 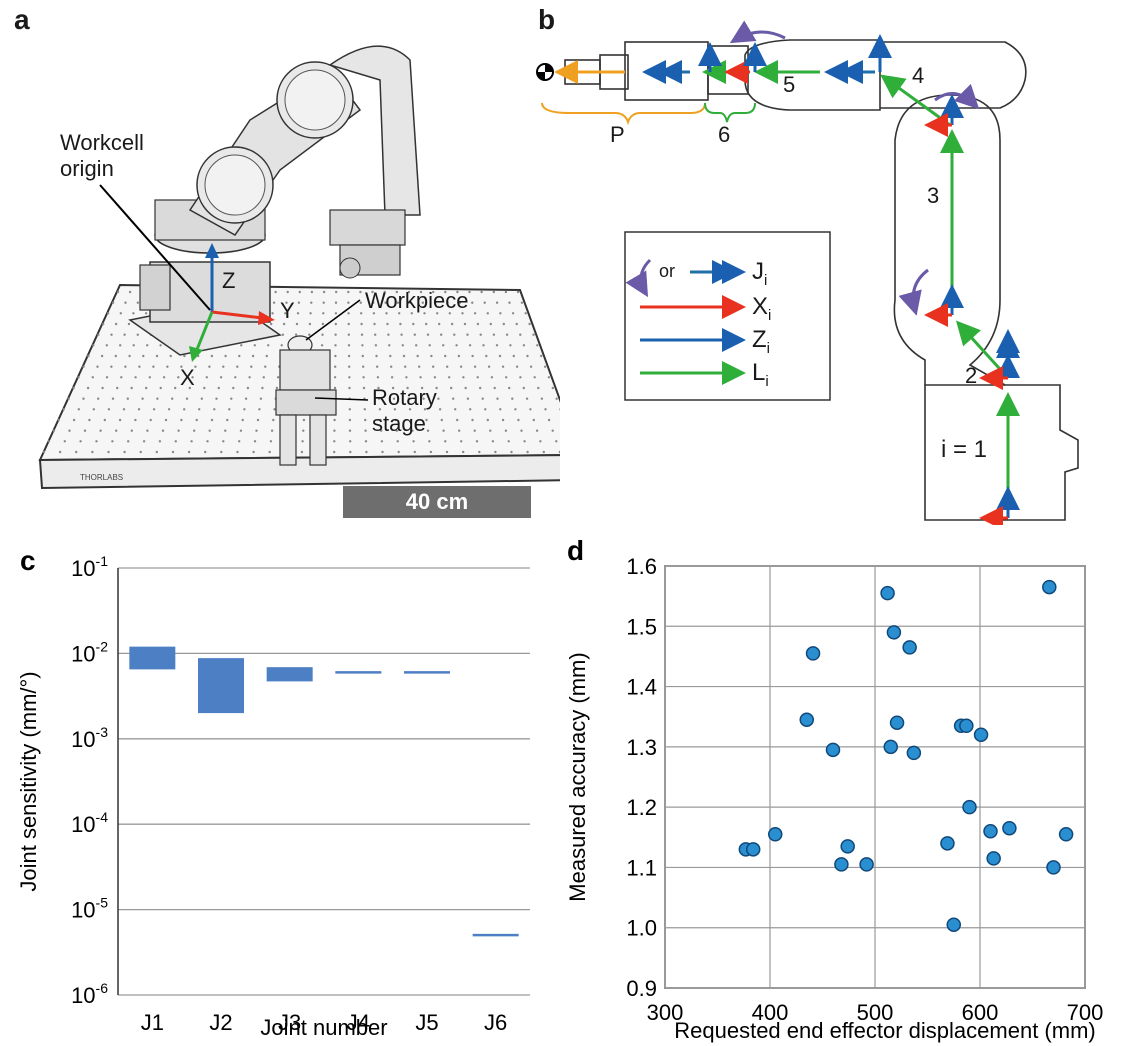 I want to click on segment-label-1: i = 1, so click(x=964, y=449).